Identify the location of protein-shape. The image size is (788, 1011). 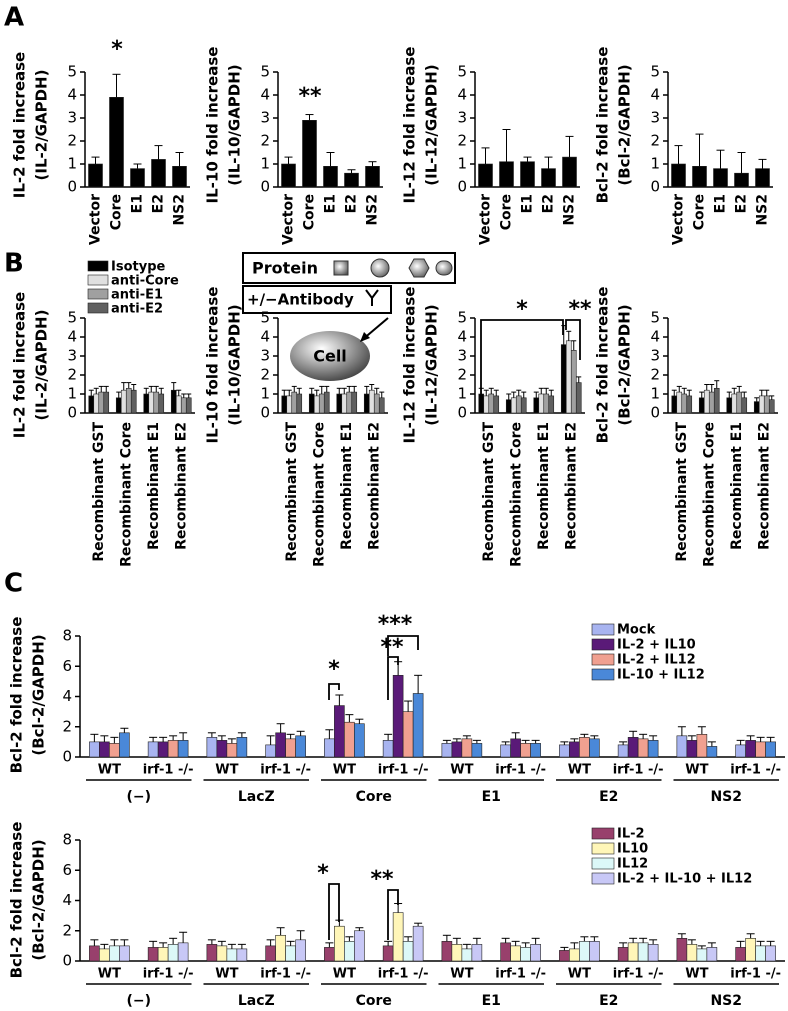
(380, 268).